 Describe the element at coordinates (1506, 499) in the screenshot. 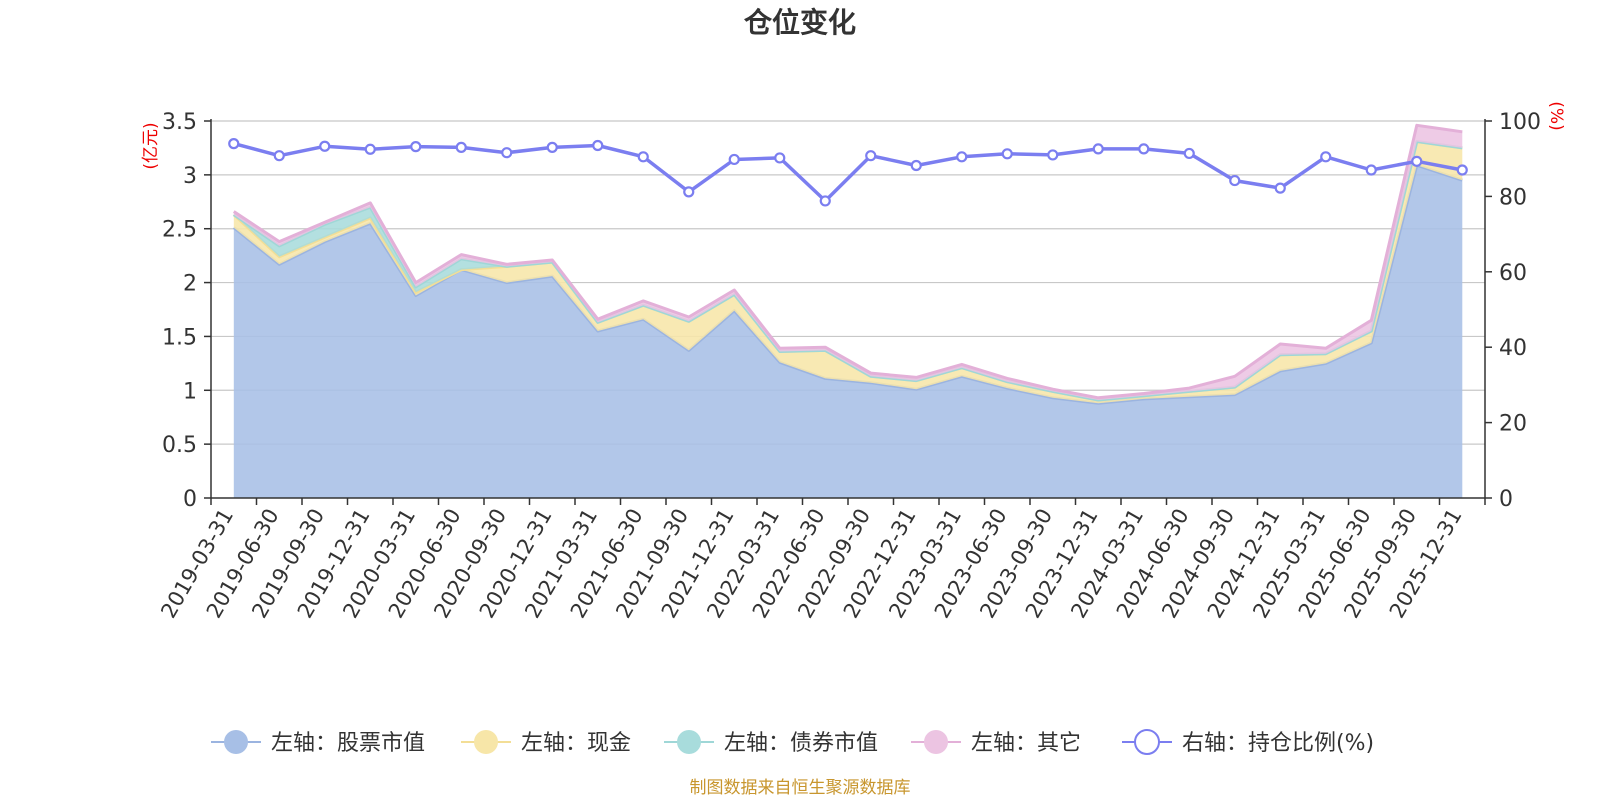

I see `right-tick-label: 0` at that location.